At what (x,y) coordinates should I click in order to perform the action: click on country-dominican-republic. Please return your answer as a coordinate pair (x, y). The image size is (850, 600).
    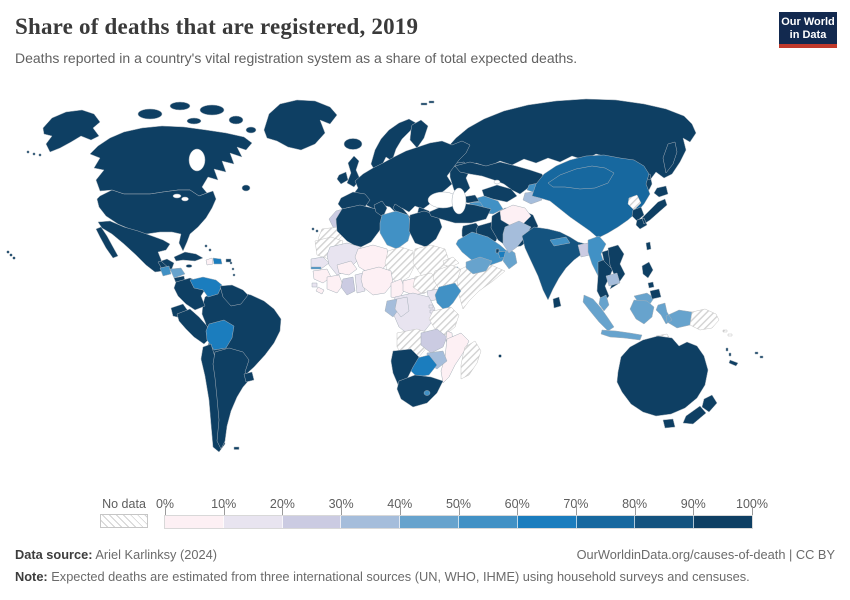
    Looking at the image, I should click on (217, 261).